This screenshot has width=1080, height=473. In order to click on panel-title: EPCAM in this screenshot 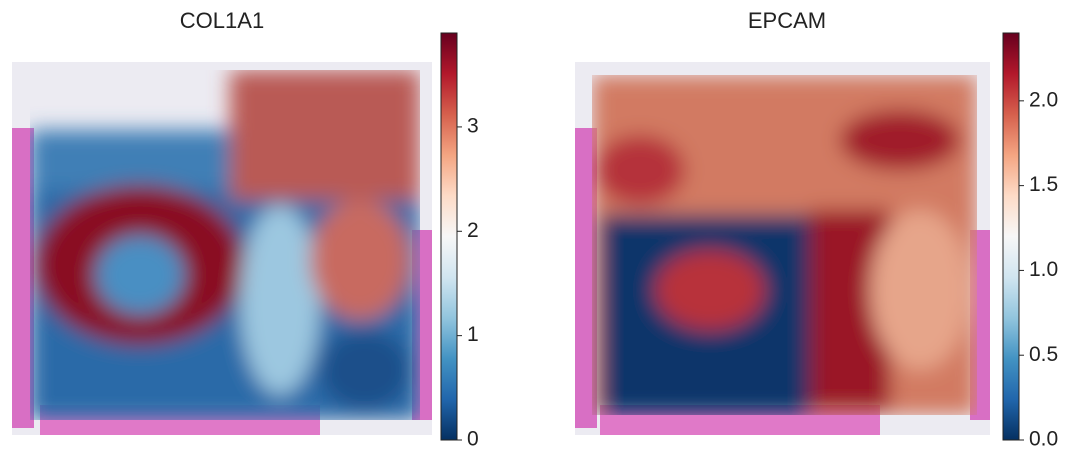, I will do `click(787, 20)`.